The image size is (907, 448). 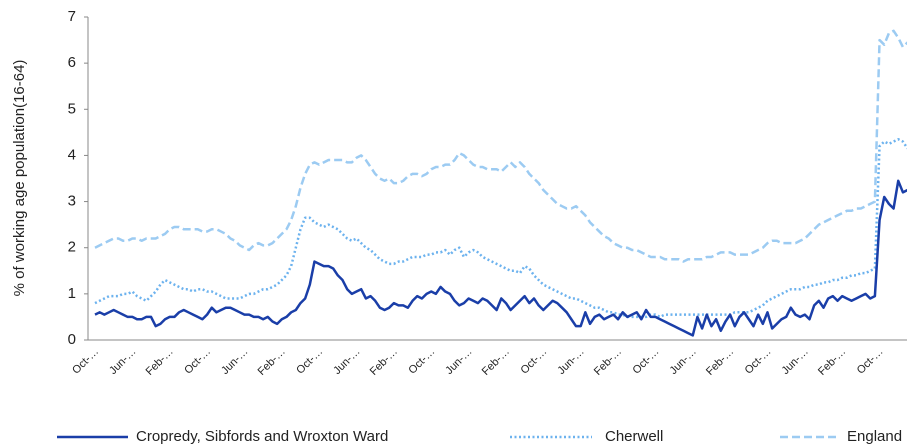 I want to click on y-tick-label: 4, so click(x=72, y=154).